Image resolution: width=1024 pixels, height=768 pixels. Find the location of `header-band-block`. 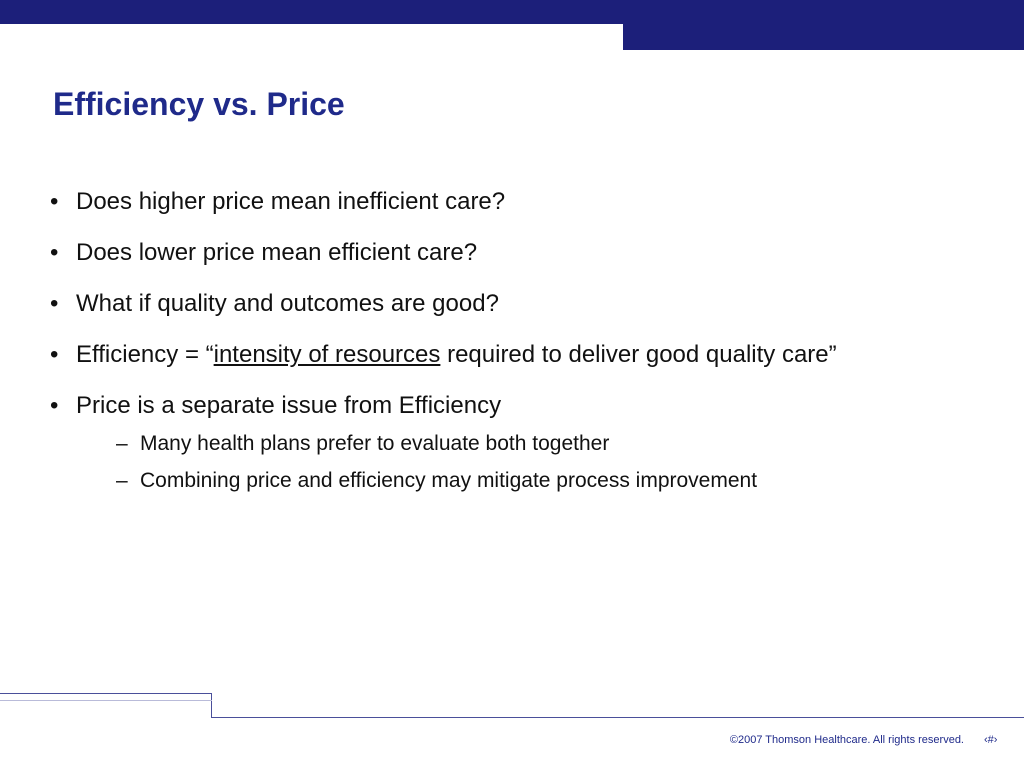

header-band-block is located at coordinates (823, 25).